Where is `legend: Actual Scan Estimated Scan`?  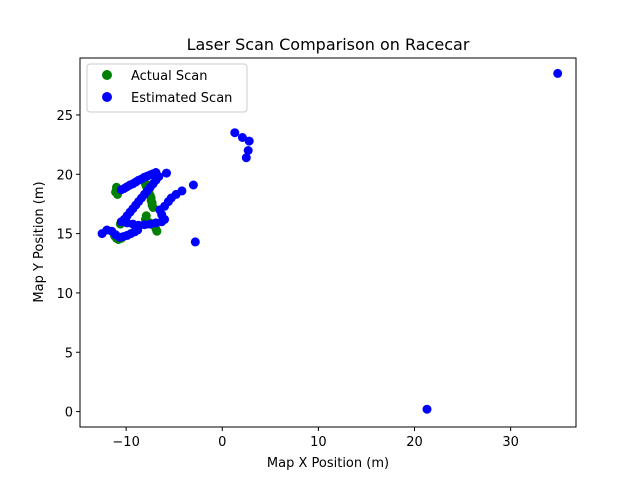
legend: Actual Scan Estimated Scan is located at coordinates (167, 88).